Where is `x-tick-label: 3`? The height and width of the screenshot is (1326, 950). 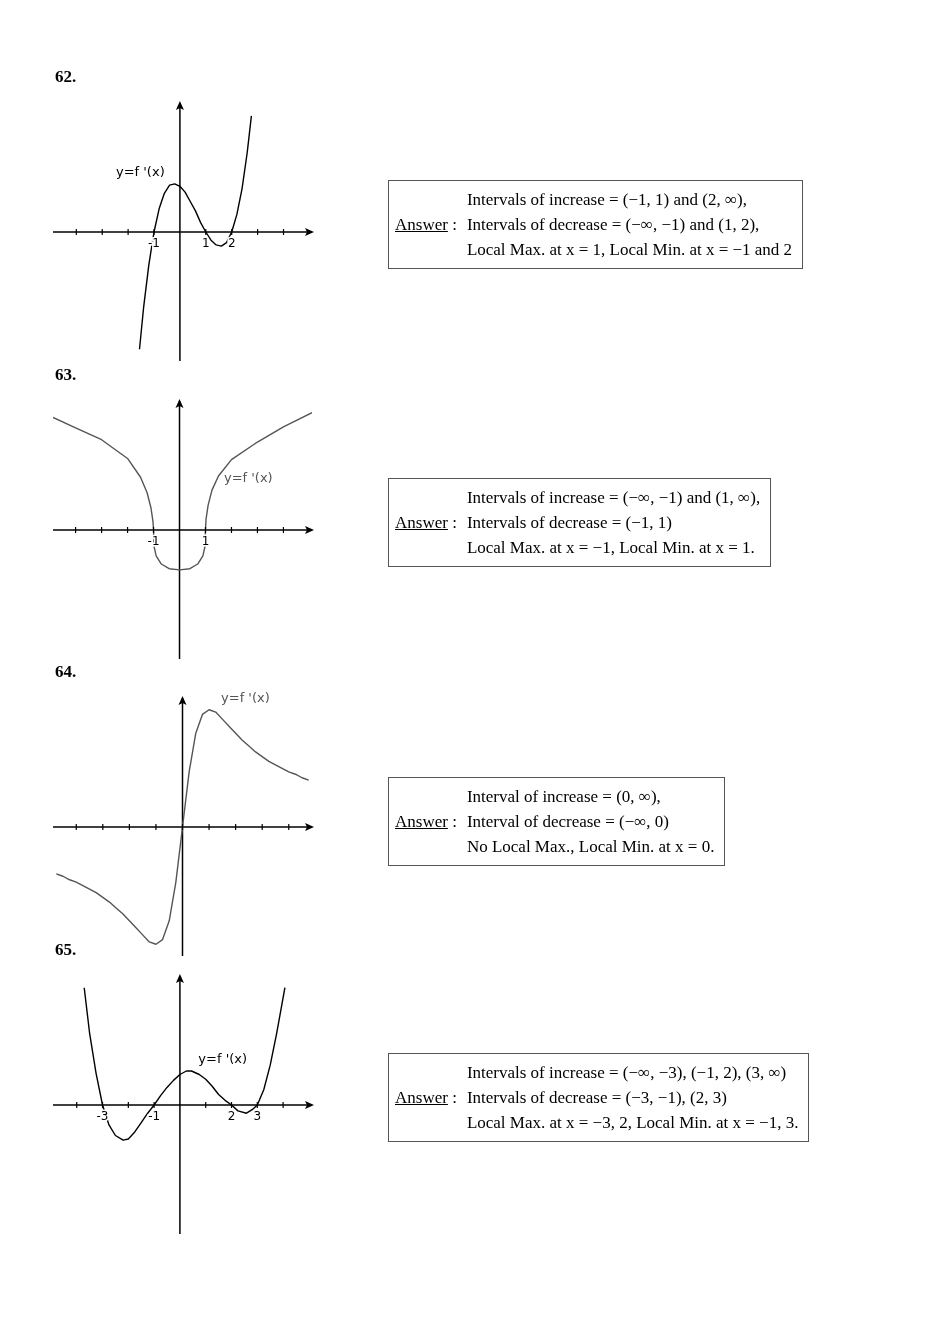 x-tick-label: 3 is located at coordinates (257, 1116).